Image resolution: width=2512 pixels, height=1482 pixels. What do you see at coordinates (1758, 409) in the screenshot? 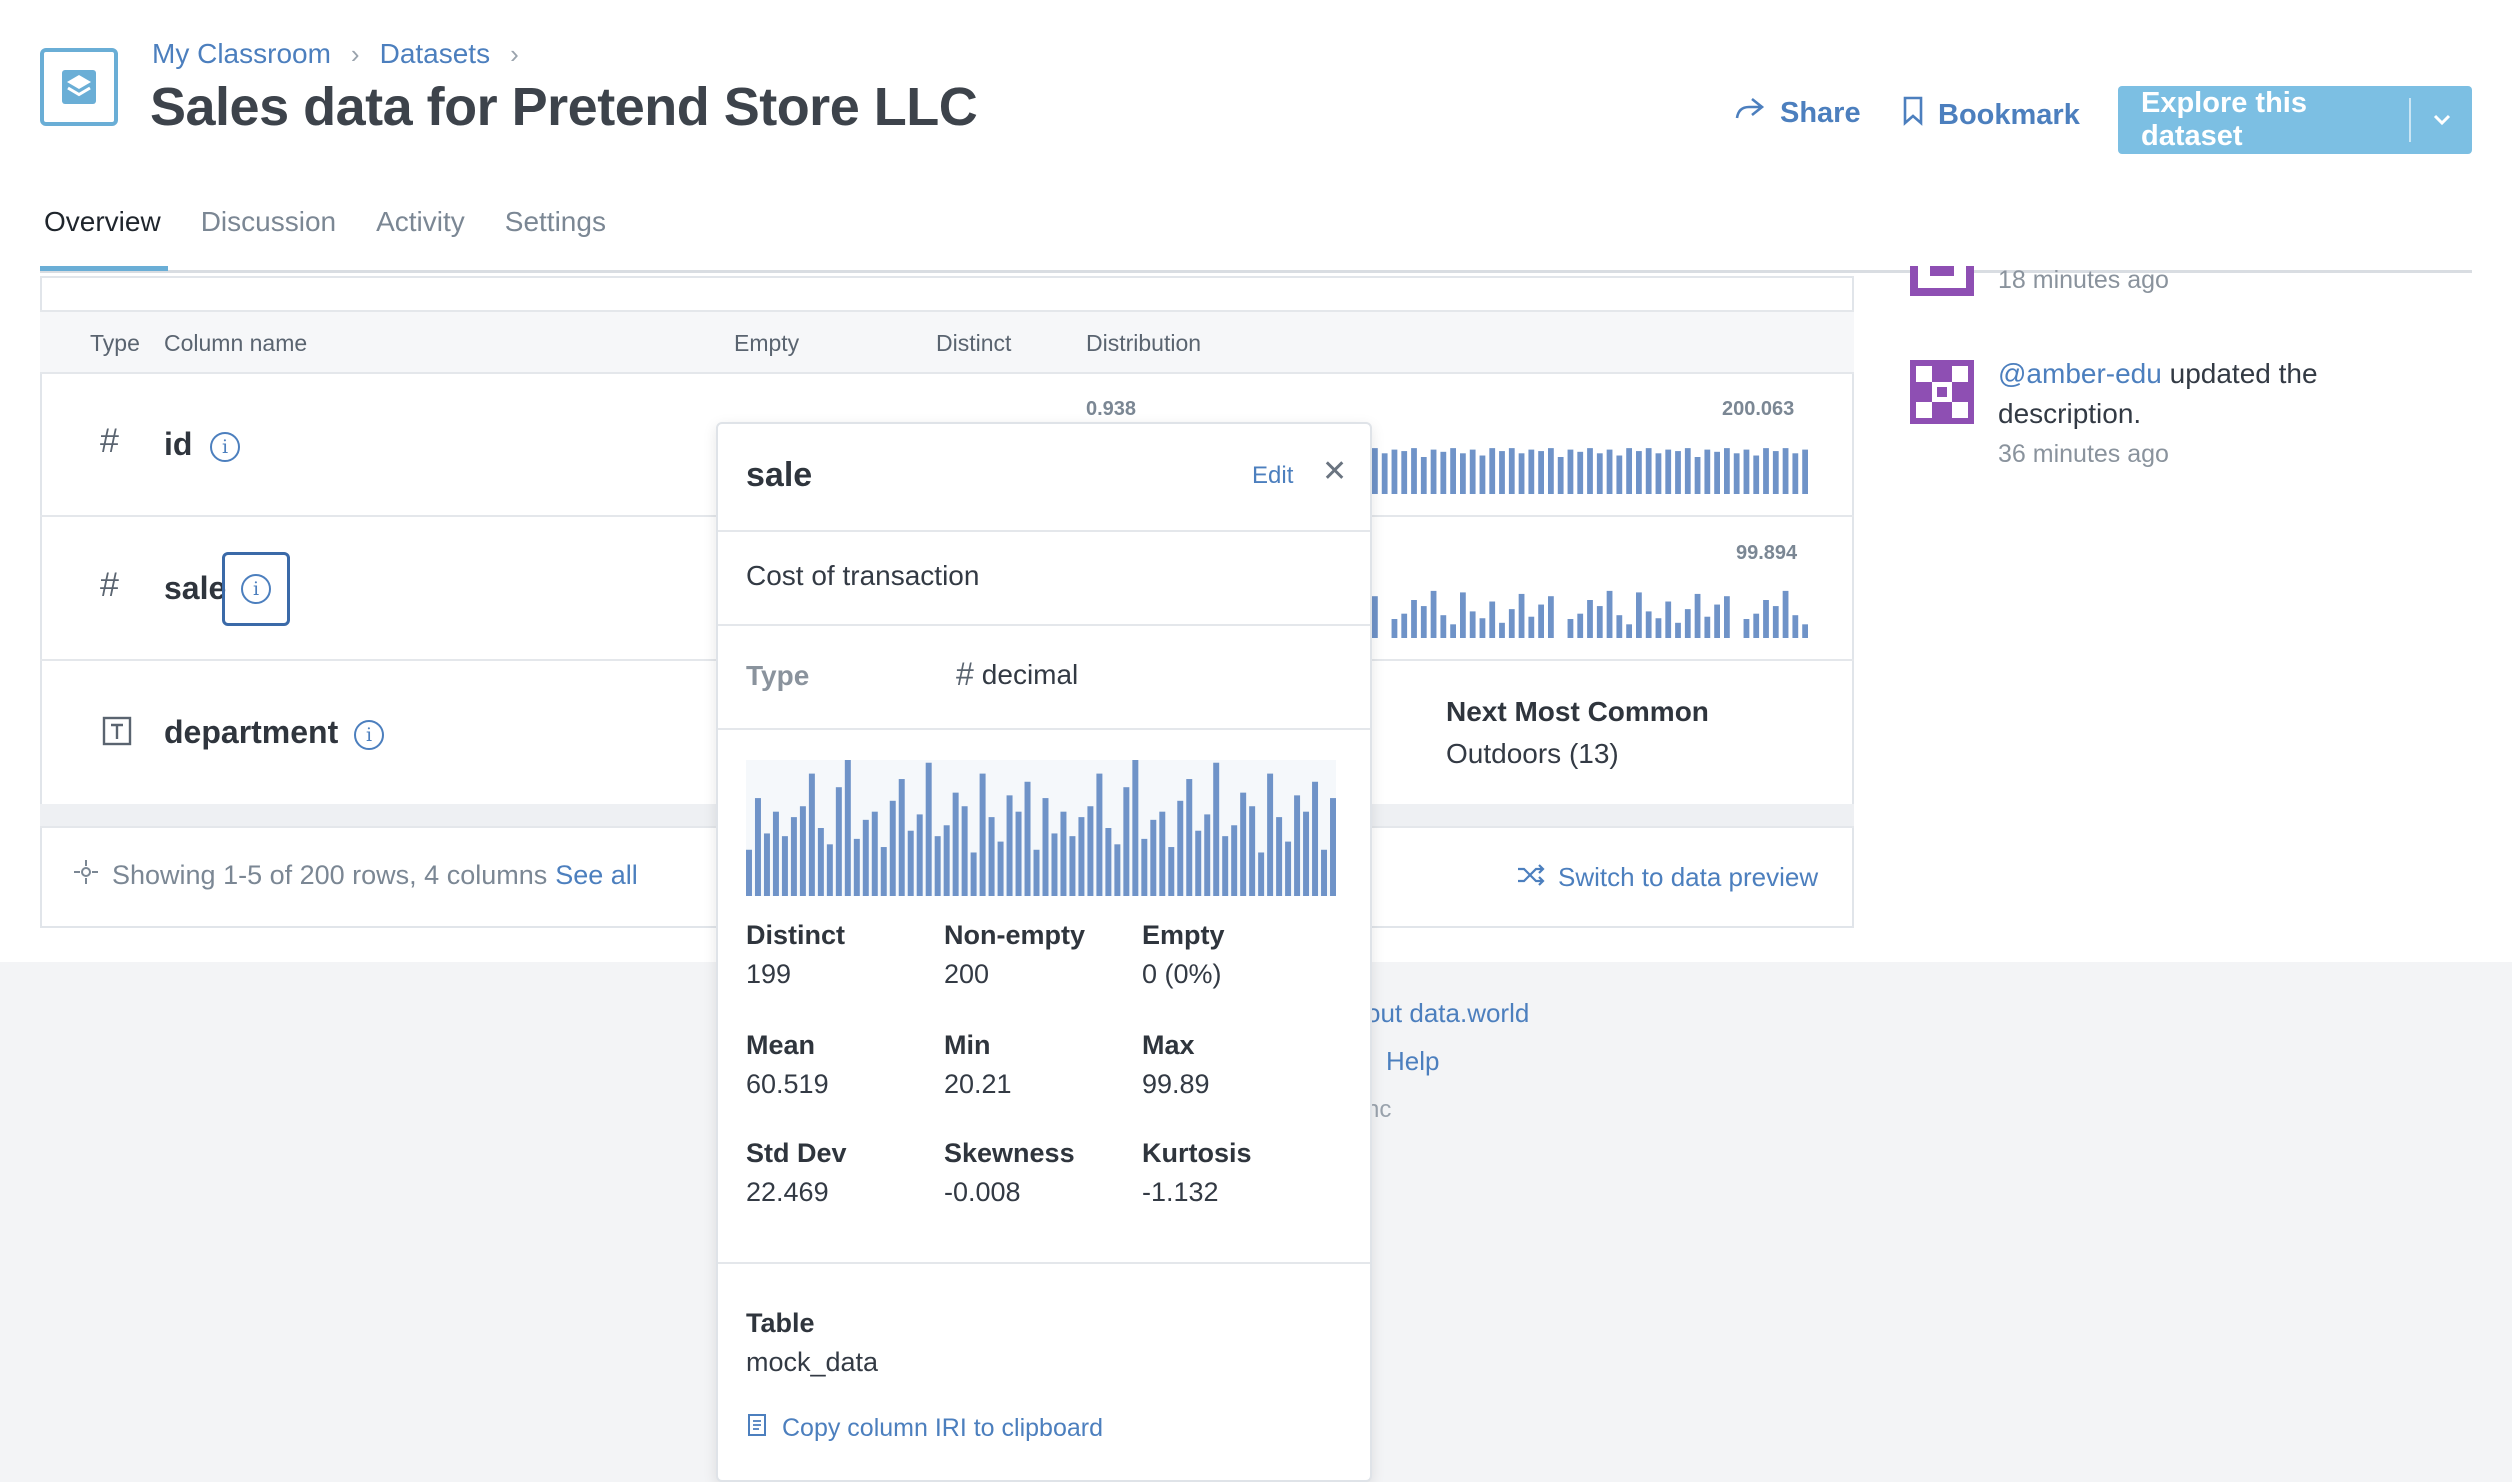
I see `distribution-max: 200.063` at bounding box center [1758, 409].